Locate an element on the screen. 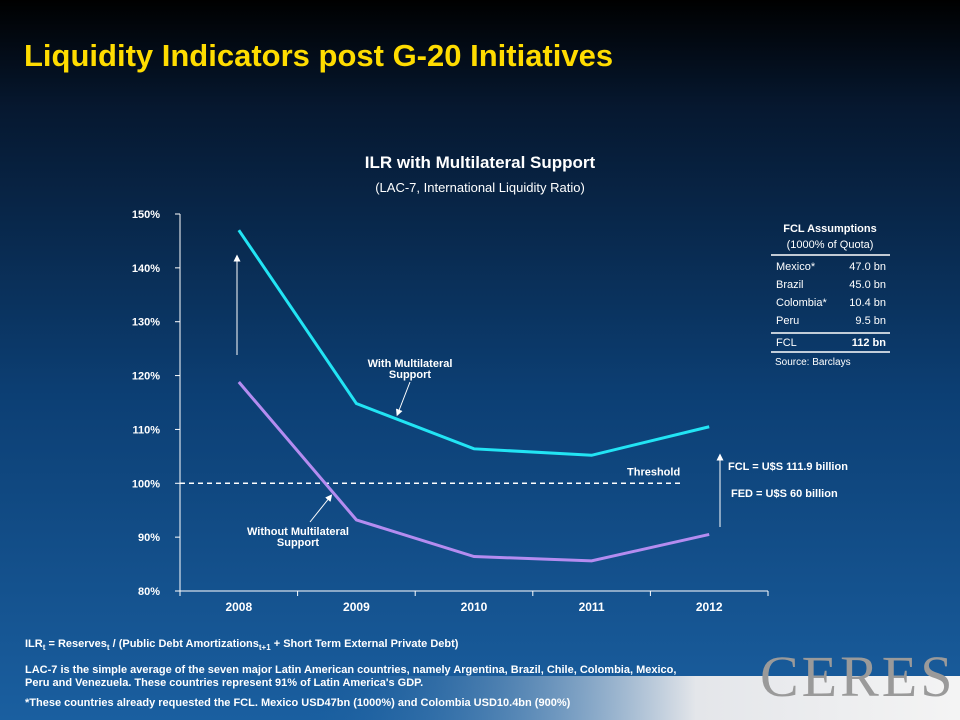 The width and height of the screenshot is (960, 720). x-tick-label: 2011 is located at coordinates (592, 607).